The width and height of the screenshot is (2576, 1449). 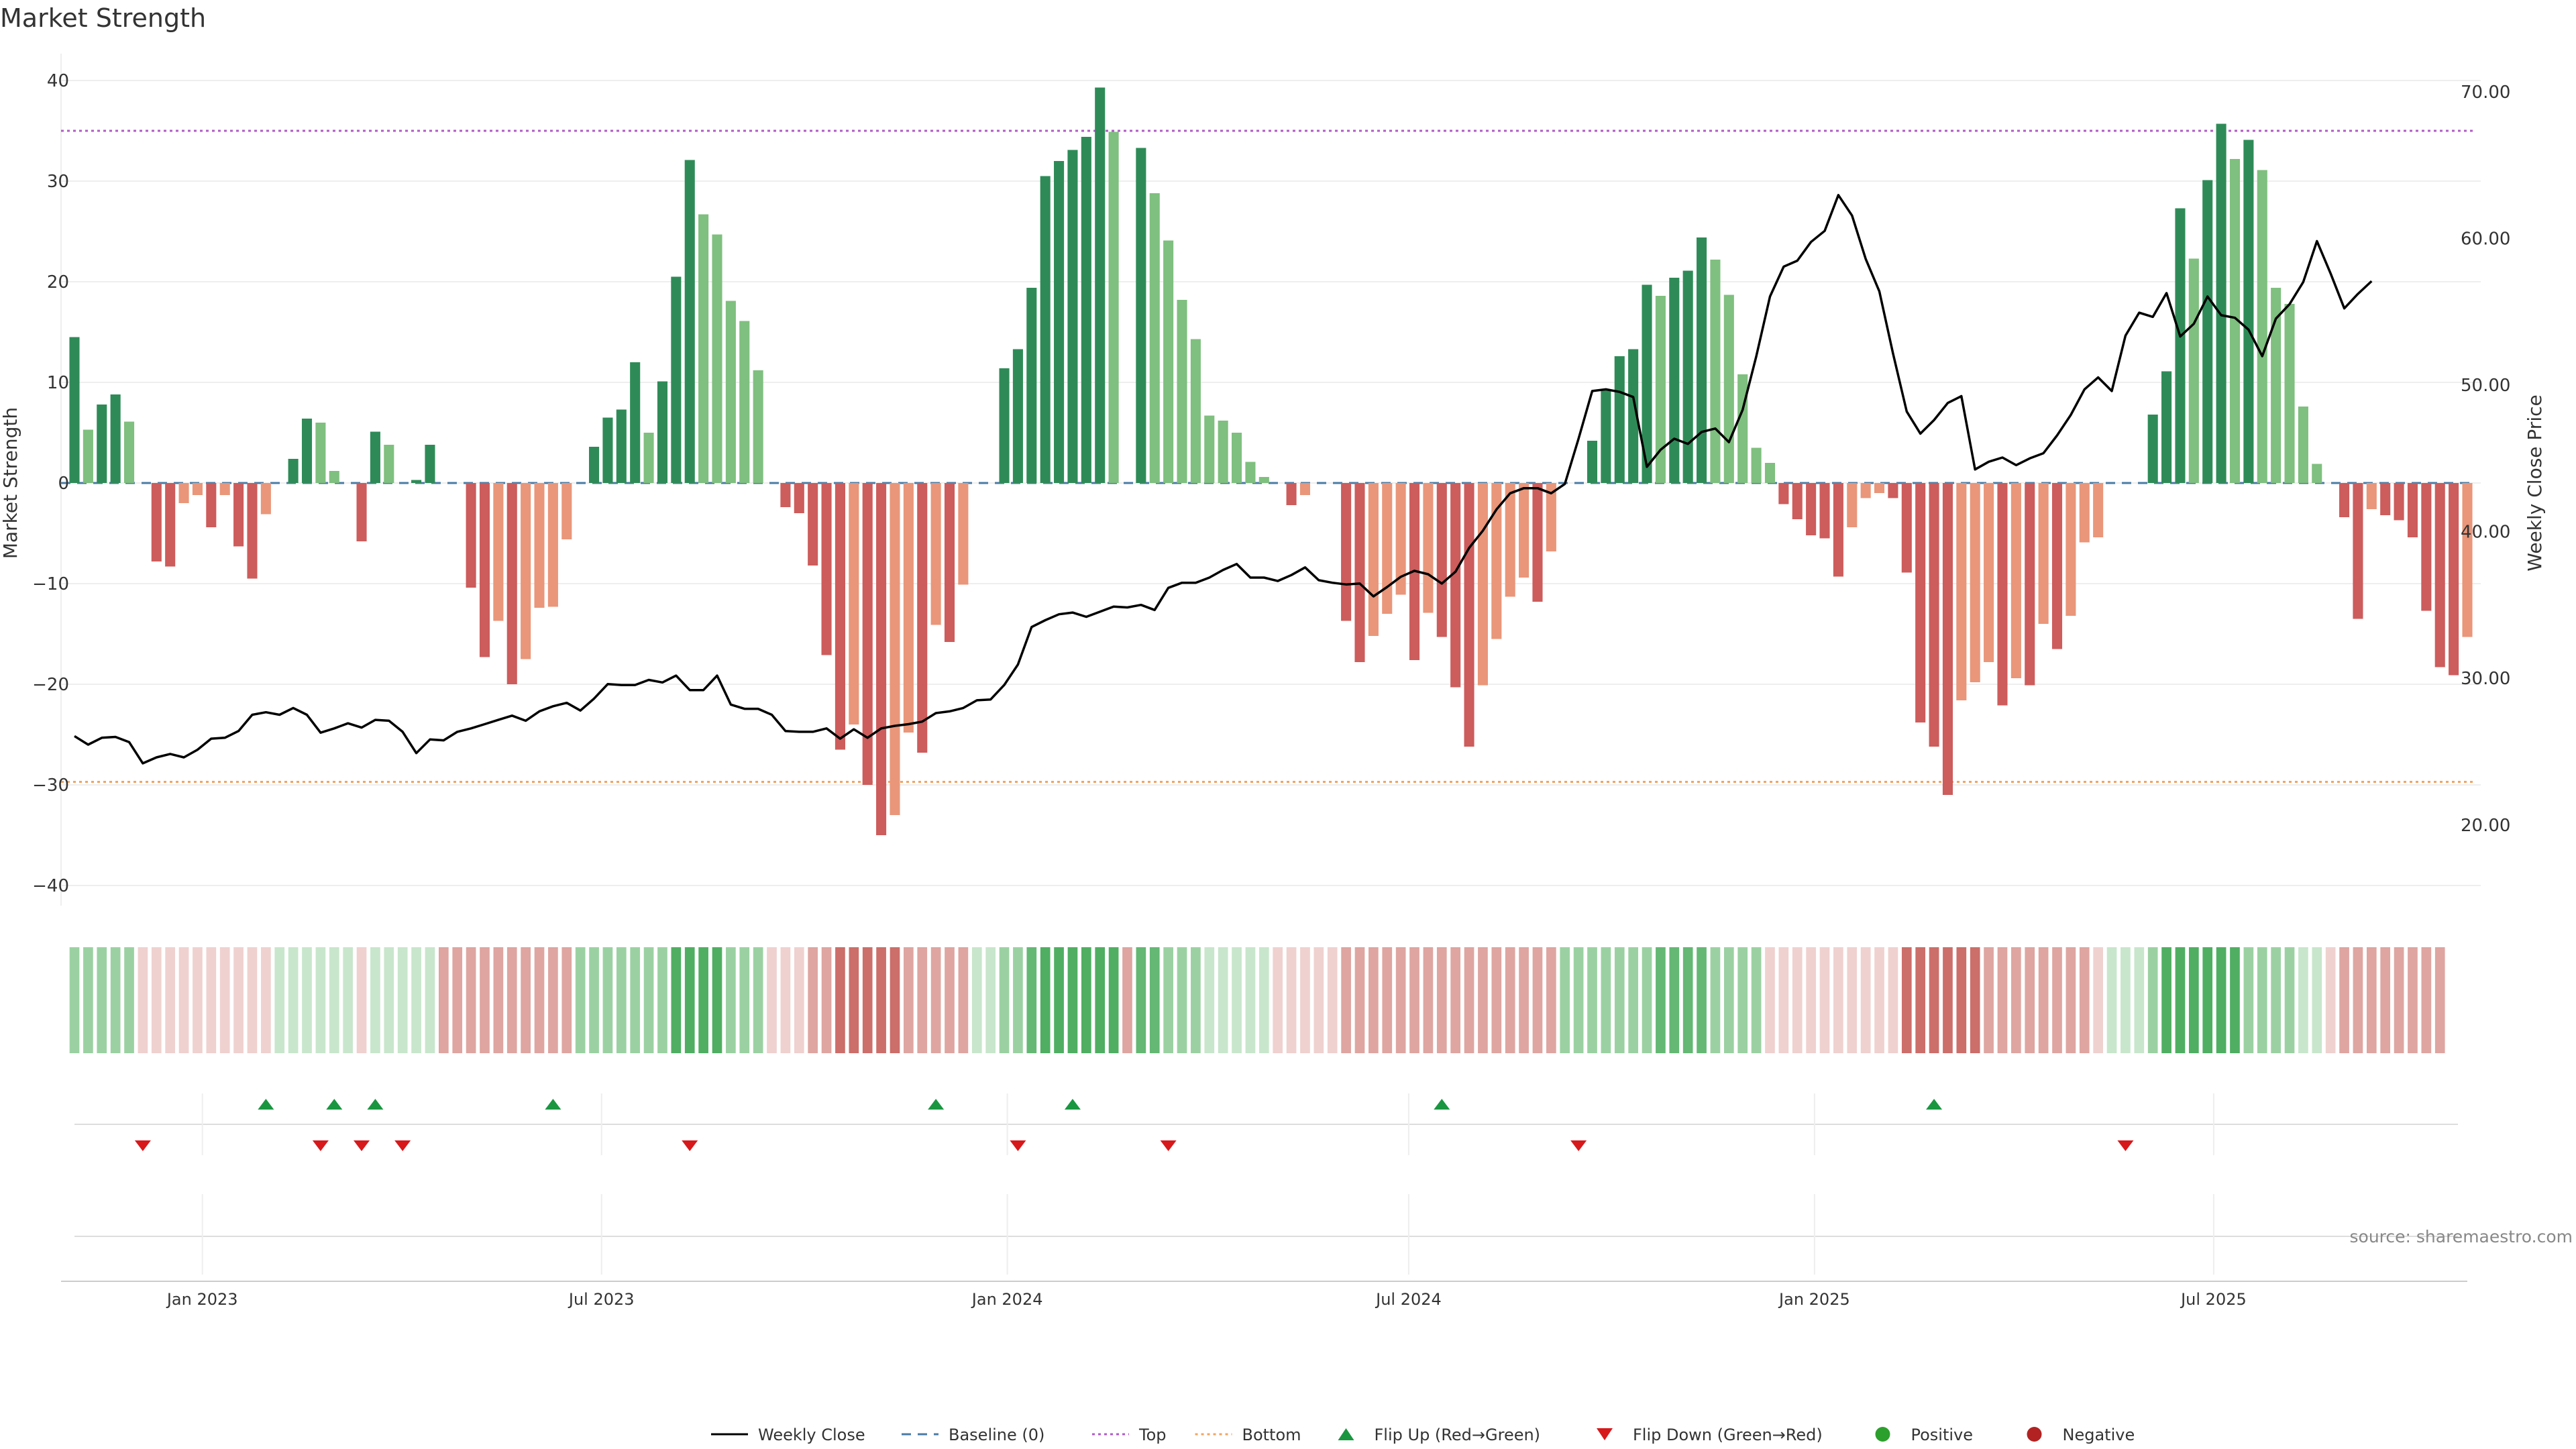 I want to click on left-tick-label: 30, so click(x=58, y=182).